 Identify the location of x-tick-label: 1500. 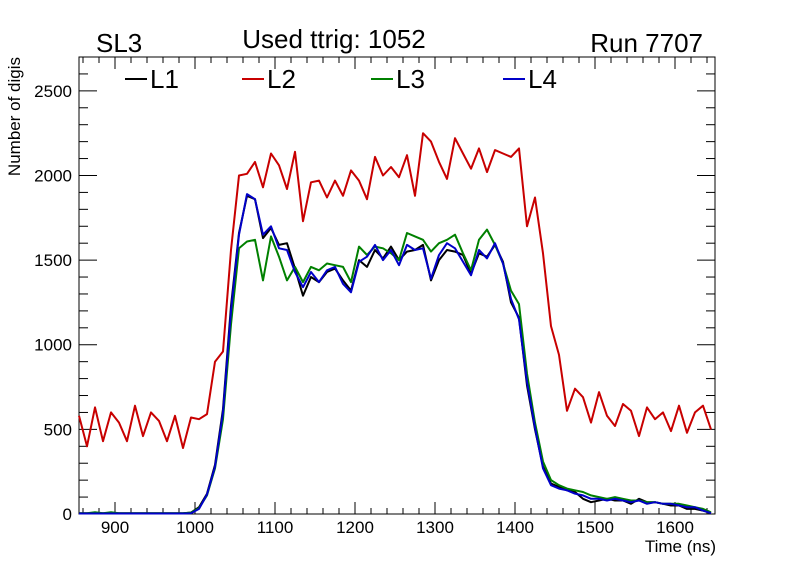
(595, 527).